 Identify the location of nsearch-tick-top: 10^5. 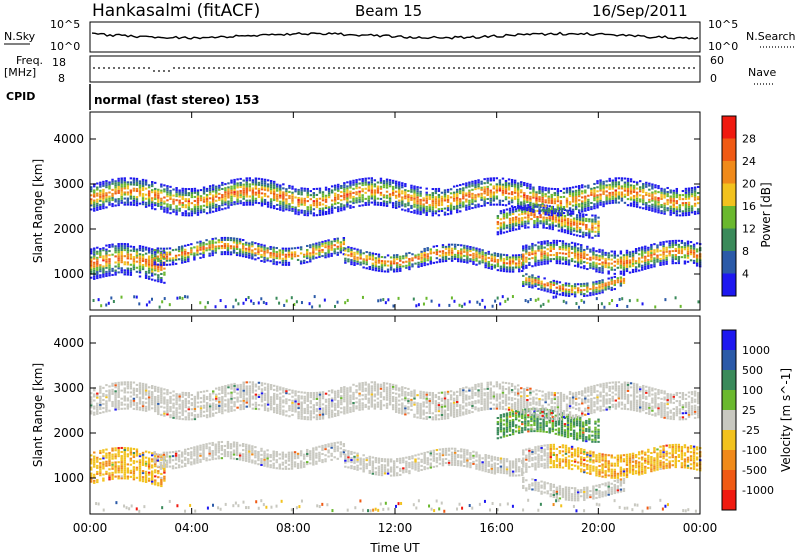
(723, 24).